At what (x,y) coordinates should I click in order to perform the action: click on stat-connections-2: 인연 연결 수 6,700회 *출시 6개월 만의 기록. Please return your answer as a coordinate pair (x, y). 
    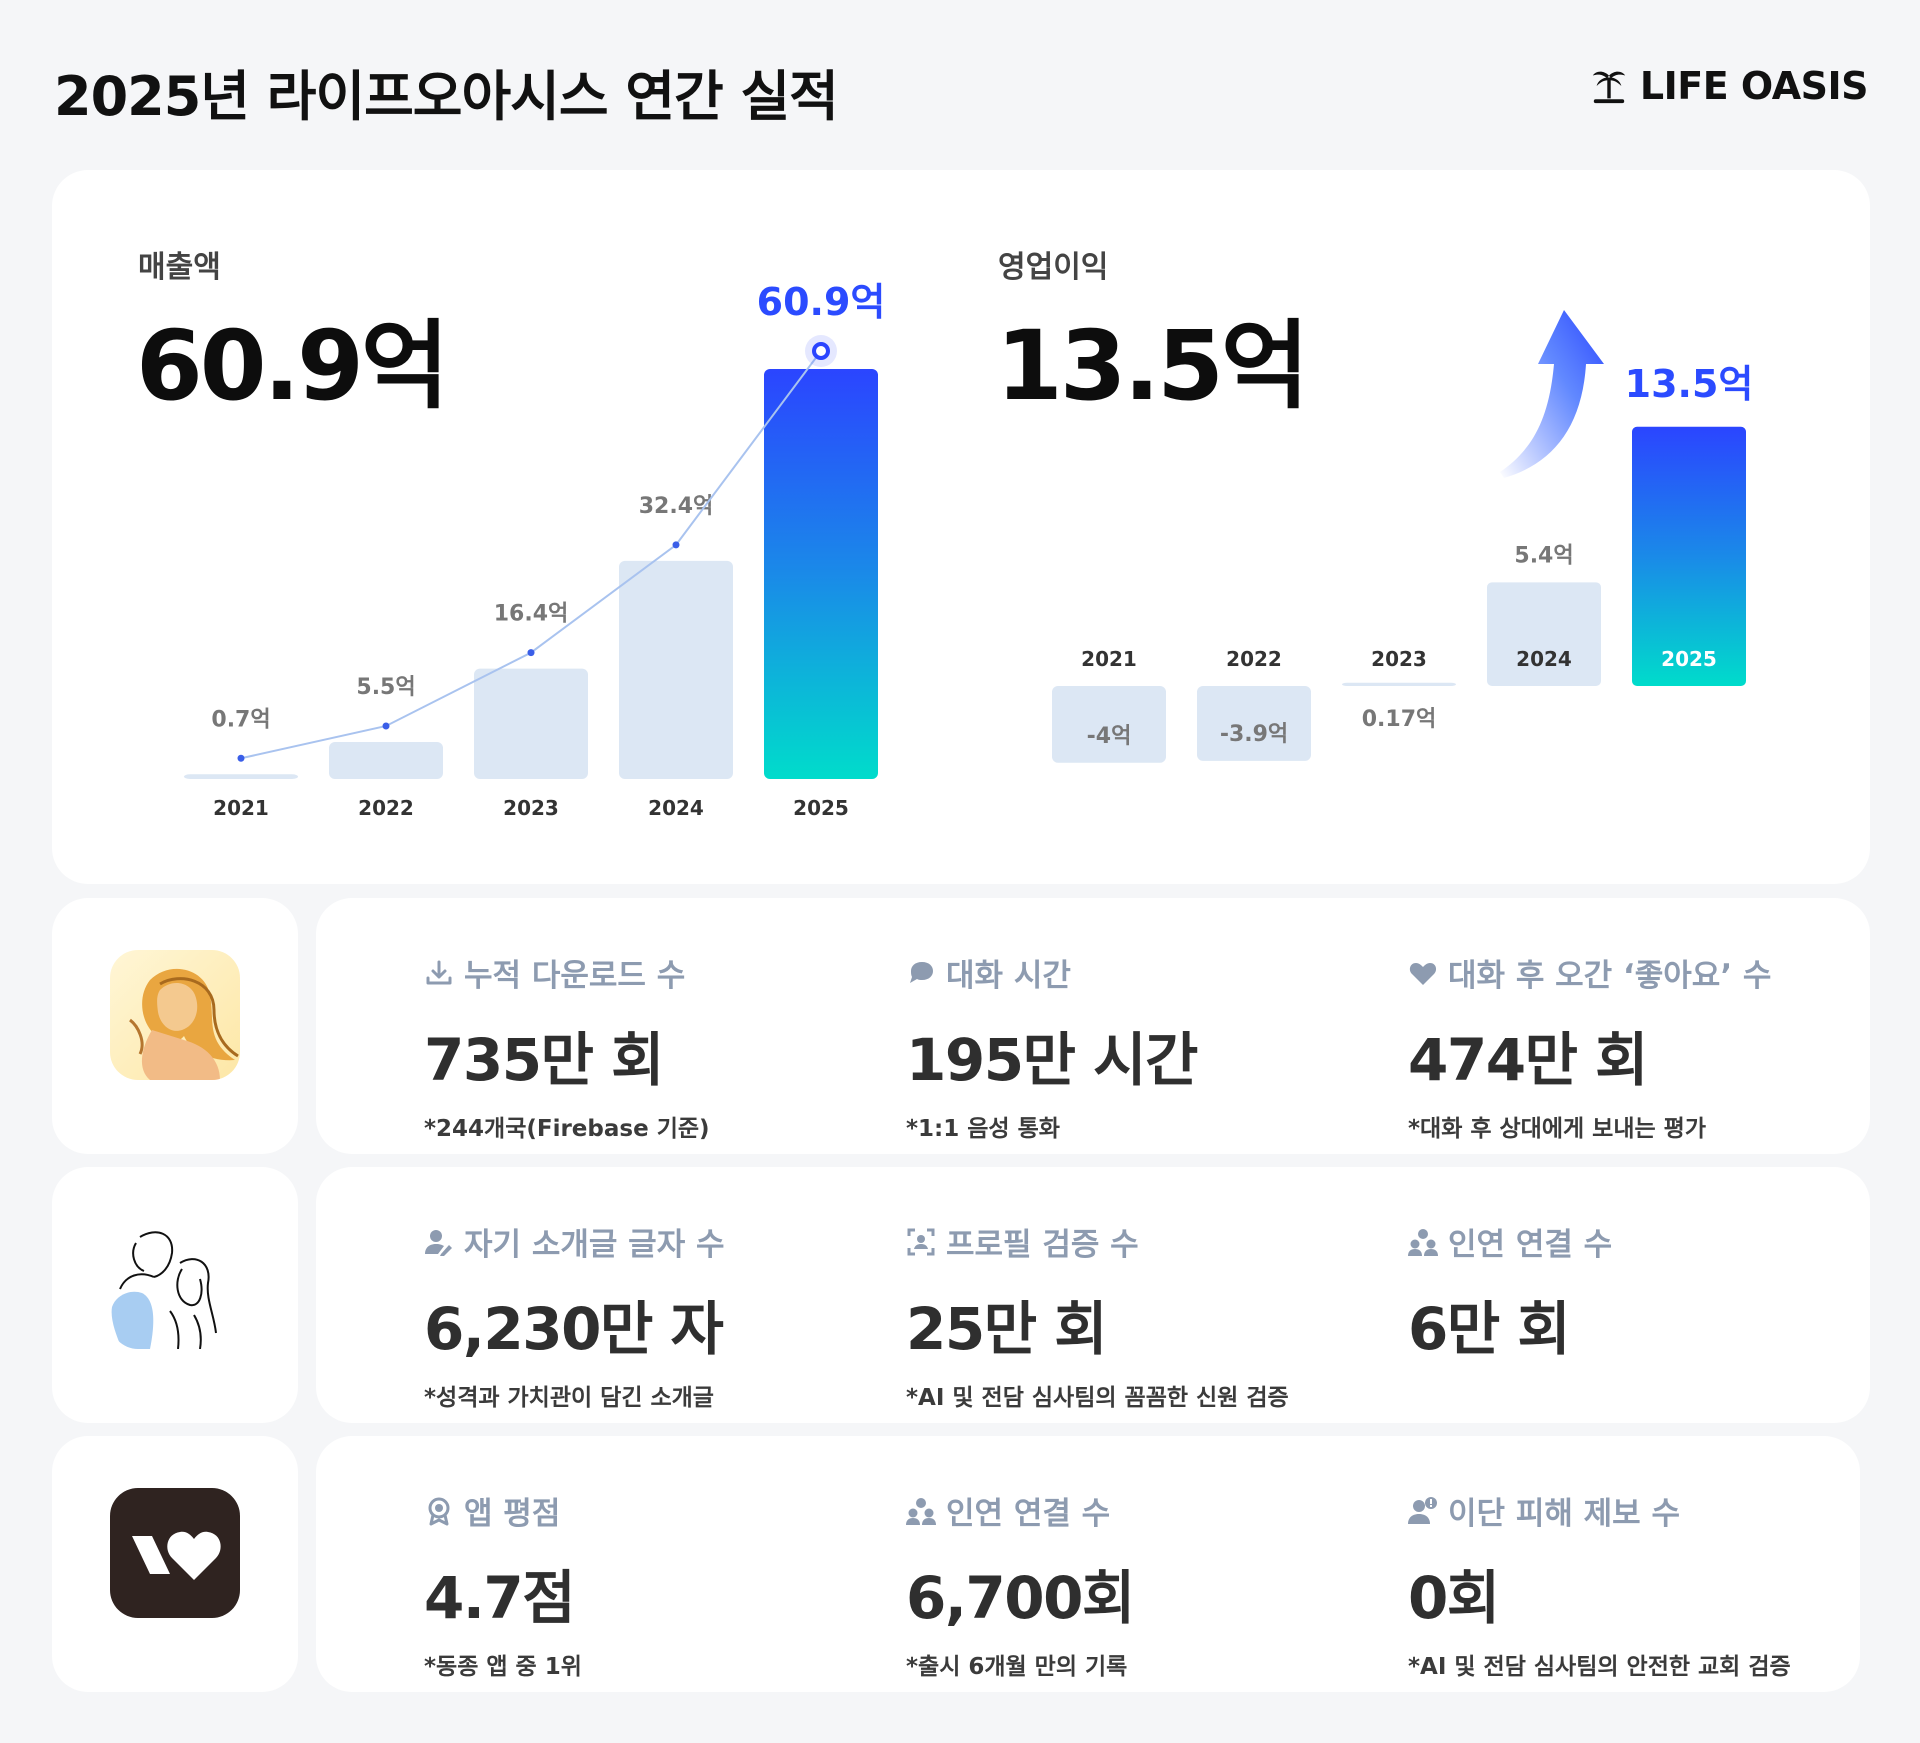
    Looking at the image, I should click on (1020, 1584).